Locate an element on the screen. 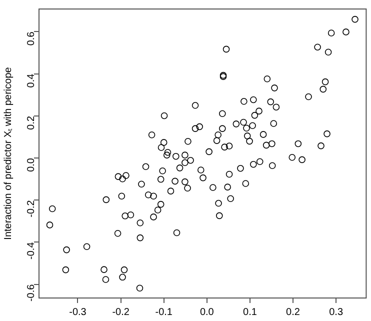  y-tick-label: -0.2 is located at coordinates (31, 209).